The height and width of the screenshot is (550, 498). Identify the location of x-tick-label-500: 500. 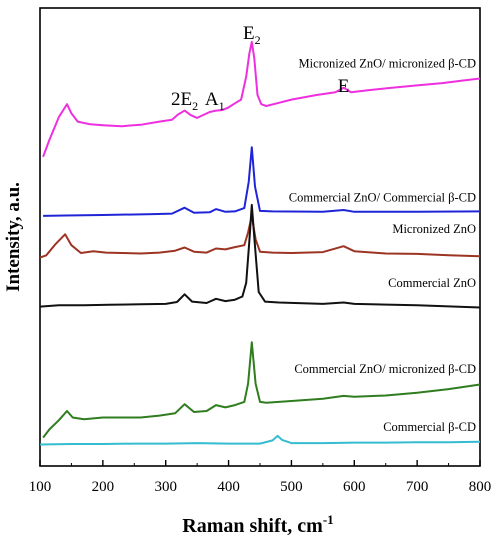
(291, 487).